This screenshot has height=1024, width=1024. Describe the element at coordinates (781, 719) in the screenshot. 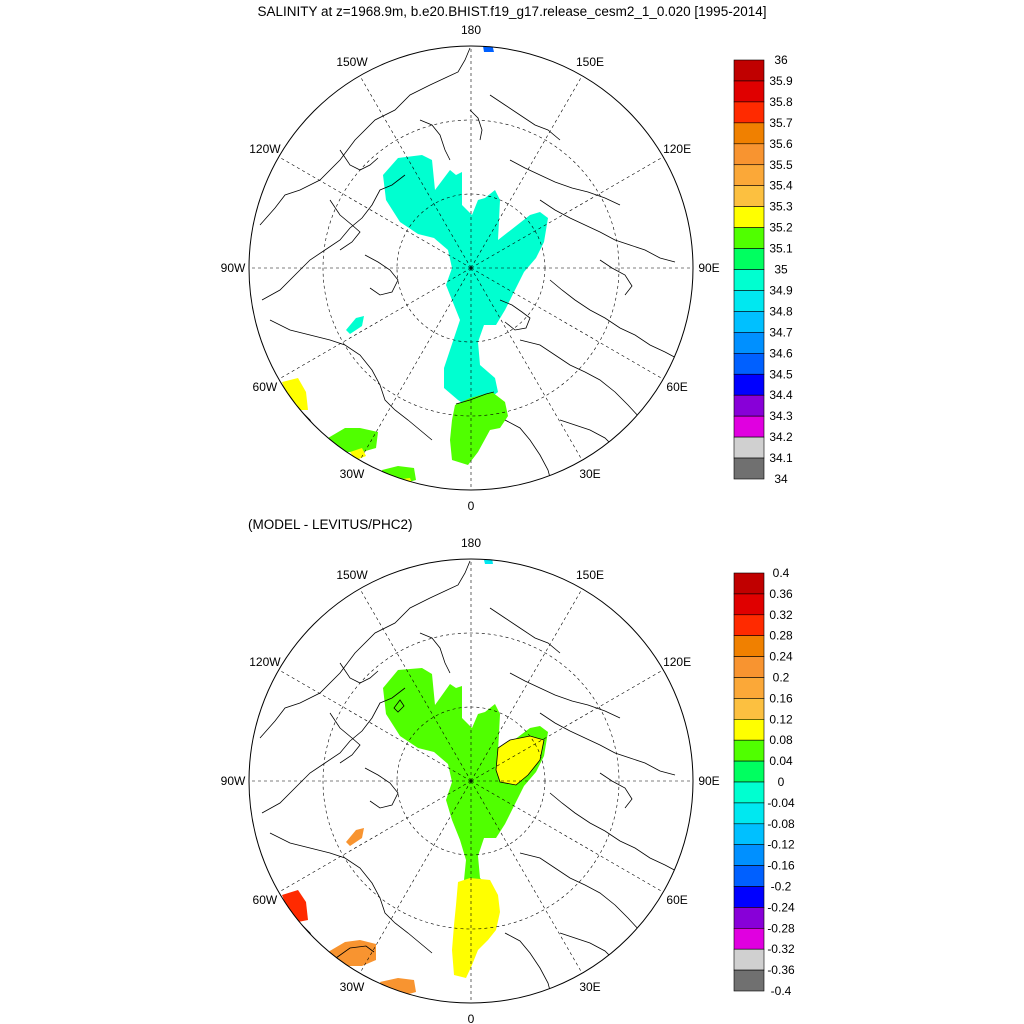

I see `bot-colorbar-tick-label: 0.12` at that location.